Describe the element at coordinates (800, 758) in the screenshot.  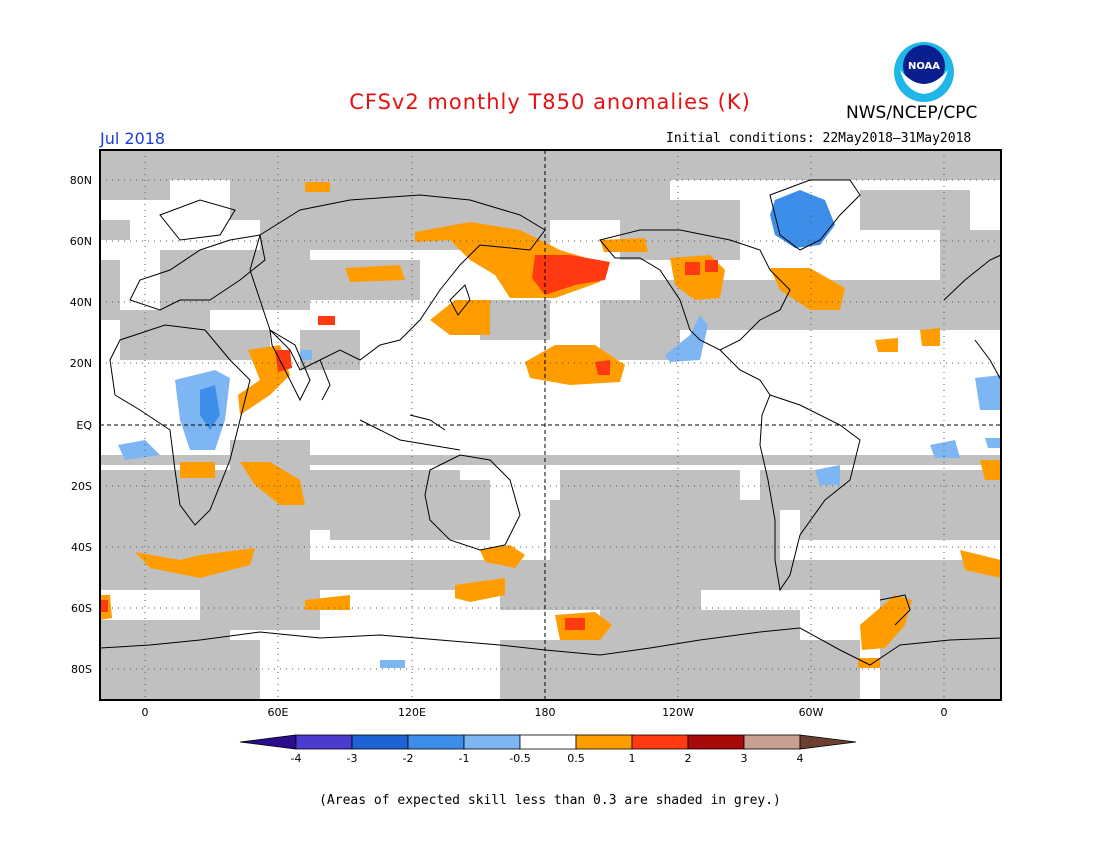
I see `colorbar-label: 4` at that location.